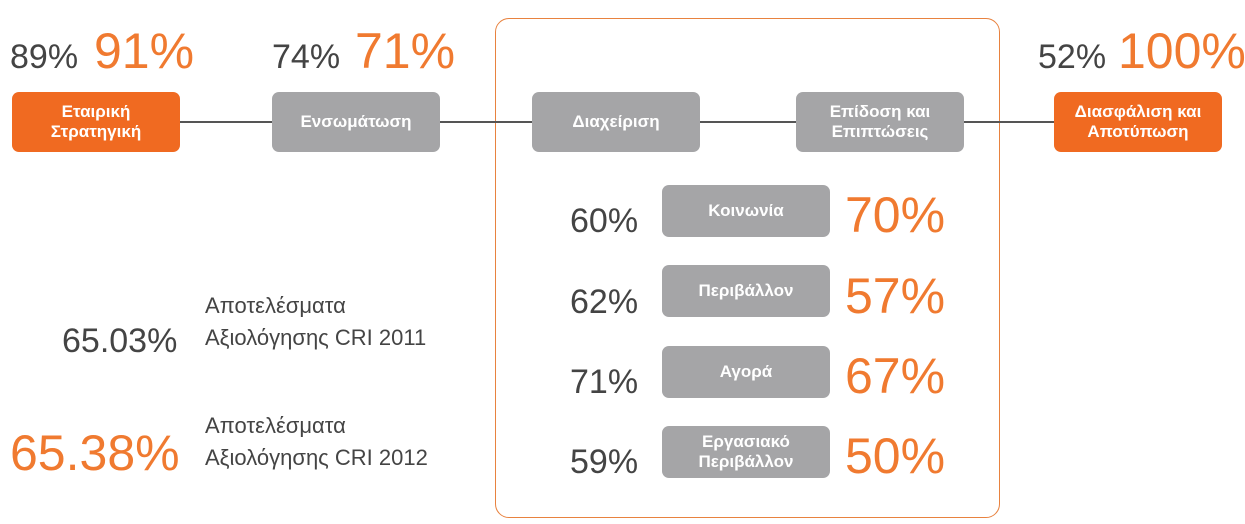 Image resolution: width=1245 pixels, height=524 pixels. What do you see at coordinates (880, 122) in the screenshot?
I see `stage-box: Επίδοση και Επιπτώσεις` at bounding box center [880, 122].